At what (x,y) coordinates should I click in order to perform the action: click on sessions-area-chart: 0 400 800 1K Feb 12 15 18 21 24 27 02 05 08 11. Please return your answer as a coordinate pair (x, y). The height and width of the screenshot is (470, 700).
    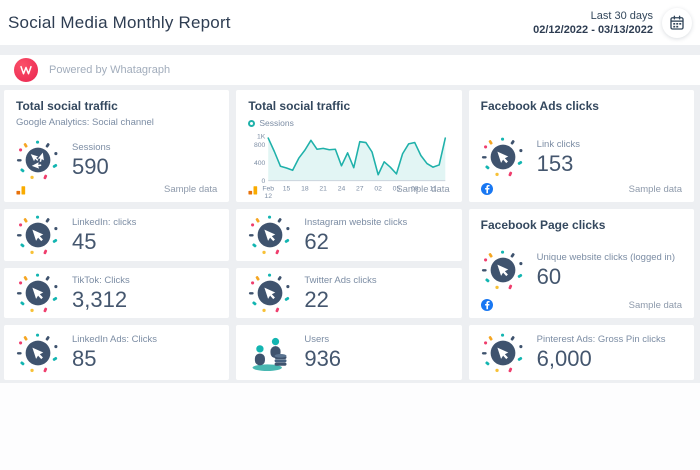
    Looking at the image, I should click on (350, 166).